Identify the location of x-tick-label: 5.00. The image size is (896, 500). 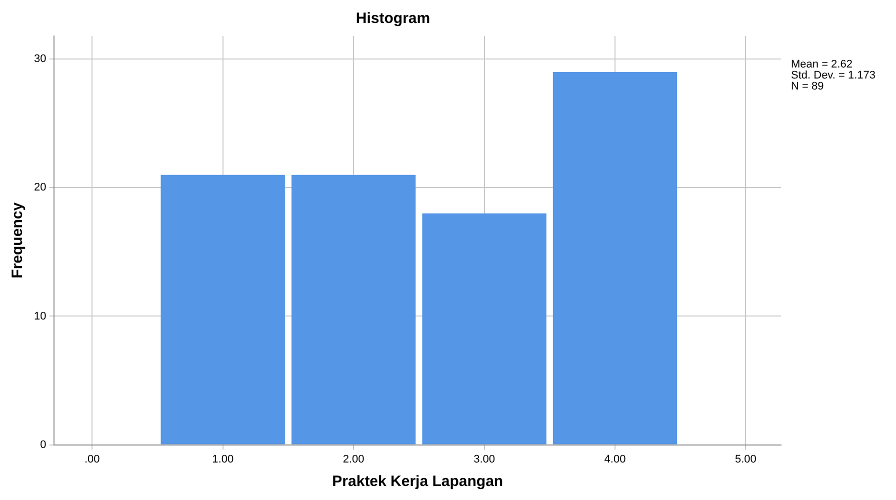
(745, 459).